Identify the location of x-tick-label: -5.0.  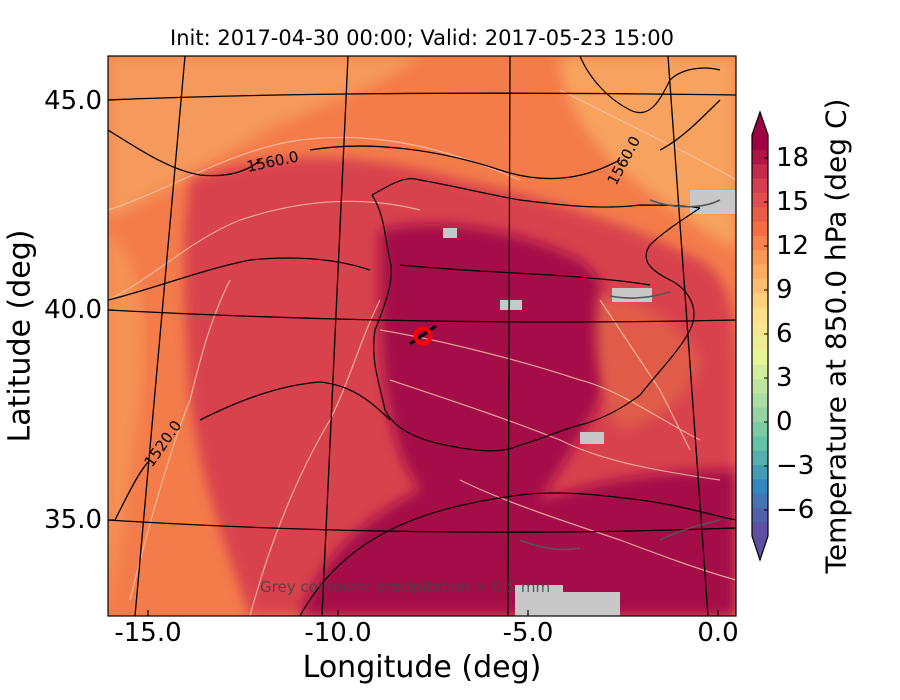
(528, 633).